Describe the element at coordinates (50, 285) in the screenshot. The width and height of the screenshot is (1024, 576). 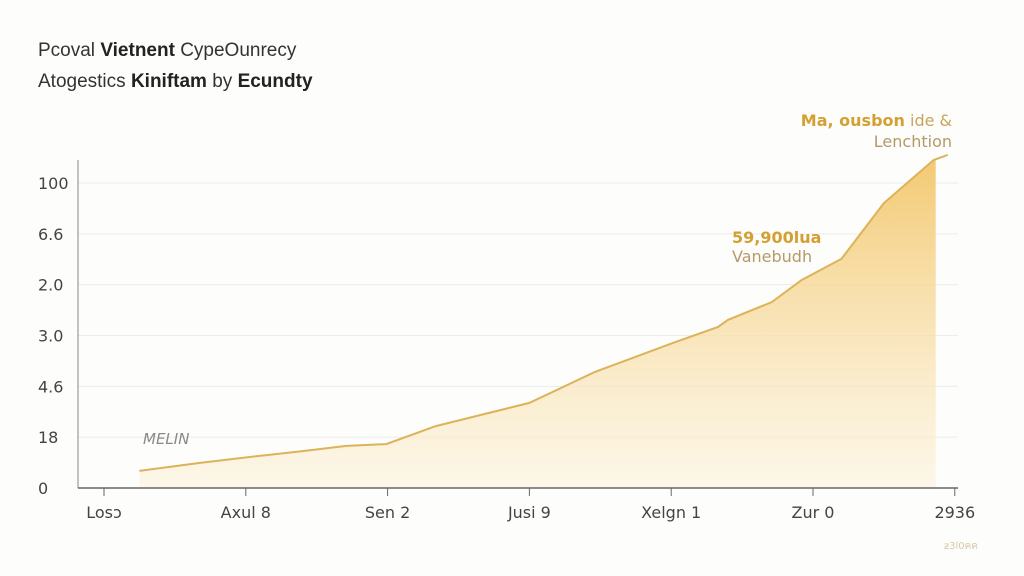
I see `y-tick-label: 2.0` at that location.